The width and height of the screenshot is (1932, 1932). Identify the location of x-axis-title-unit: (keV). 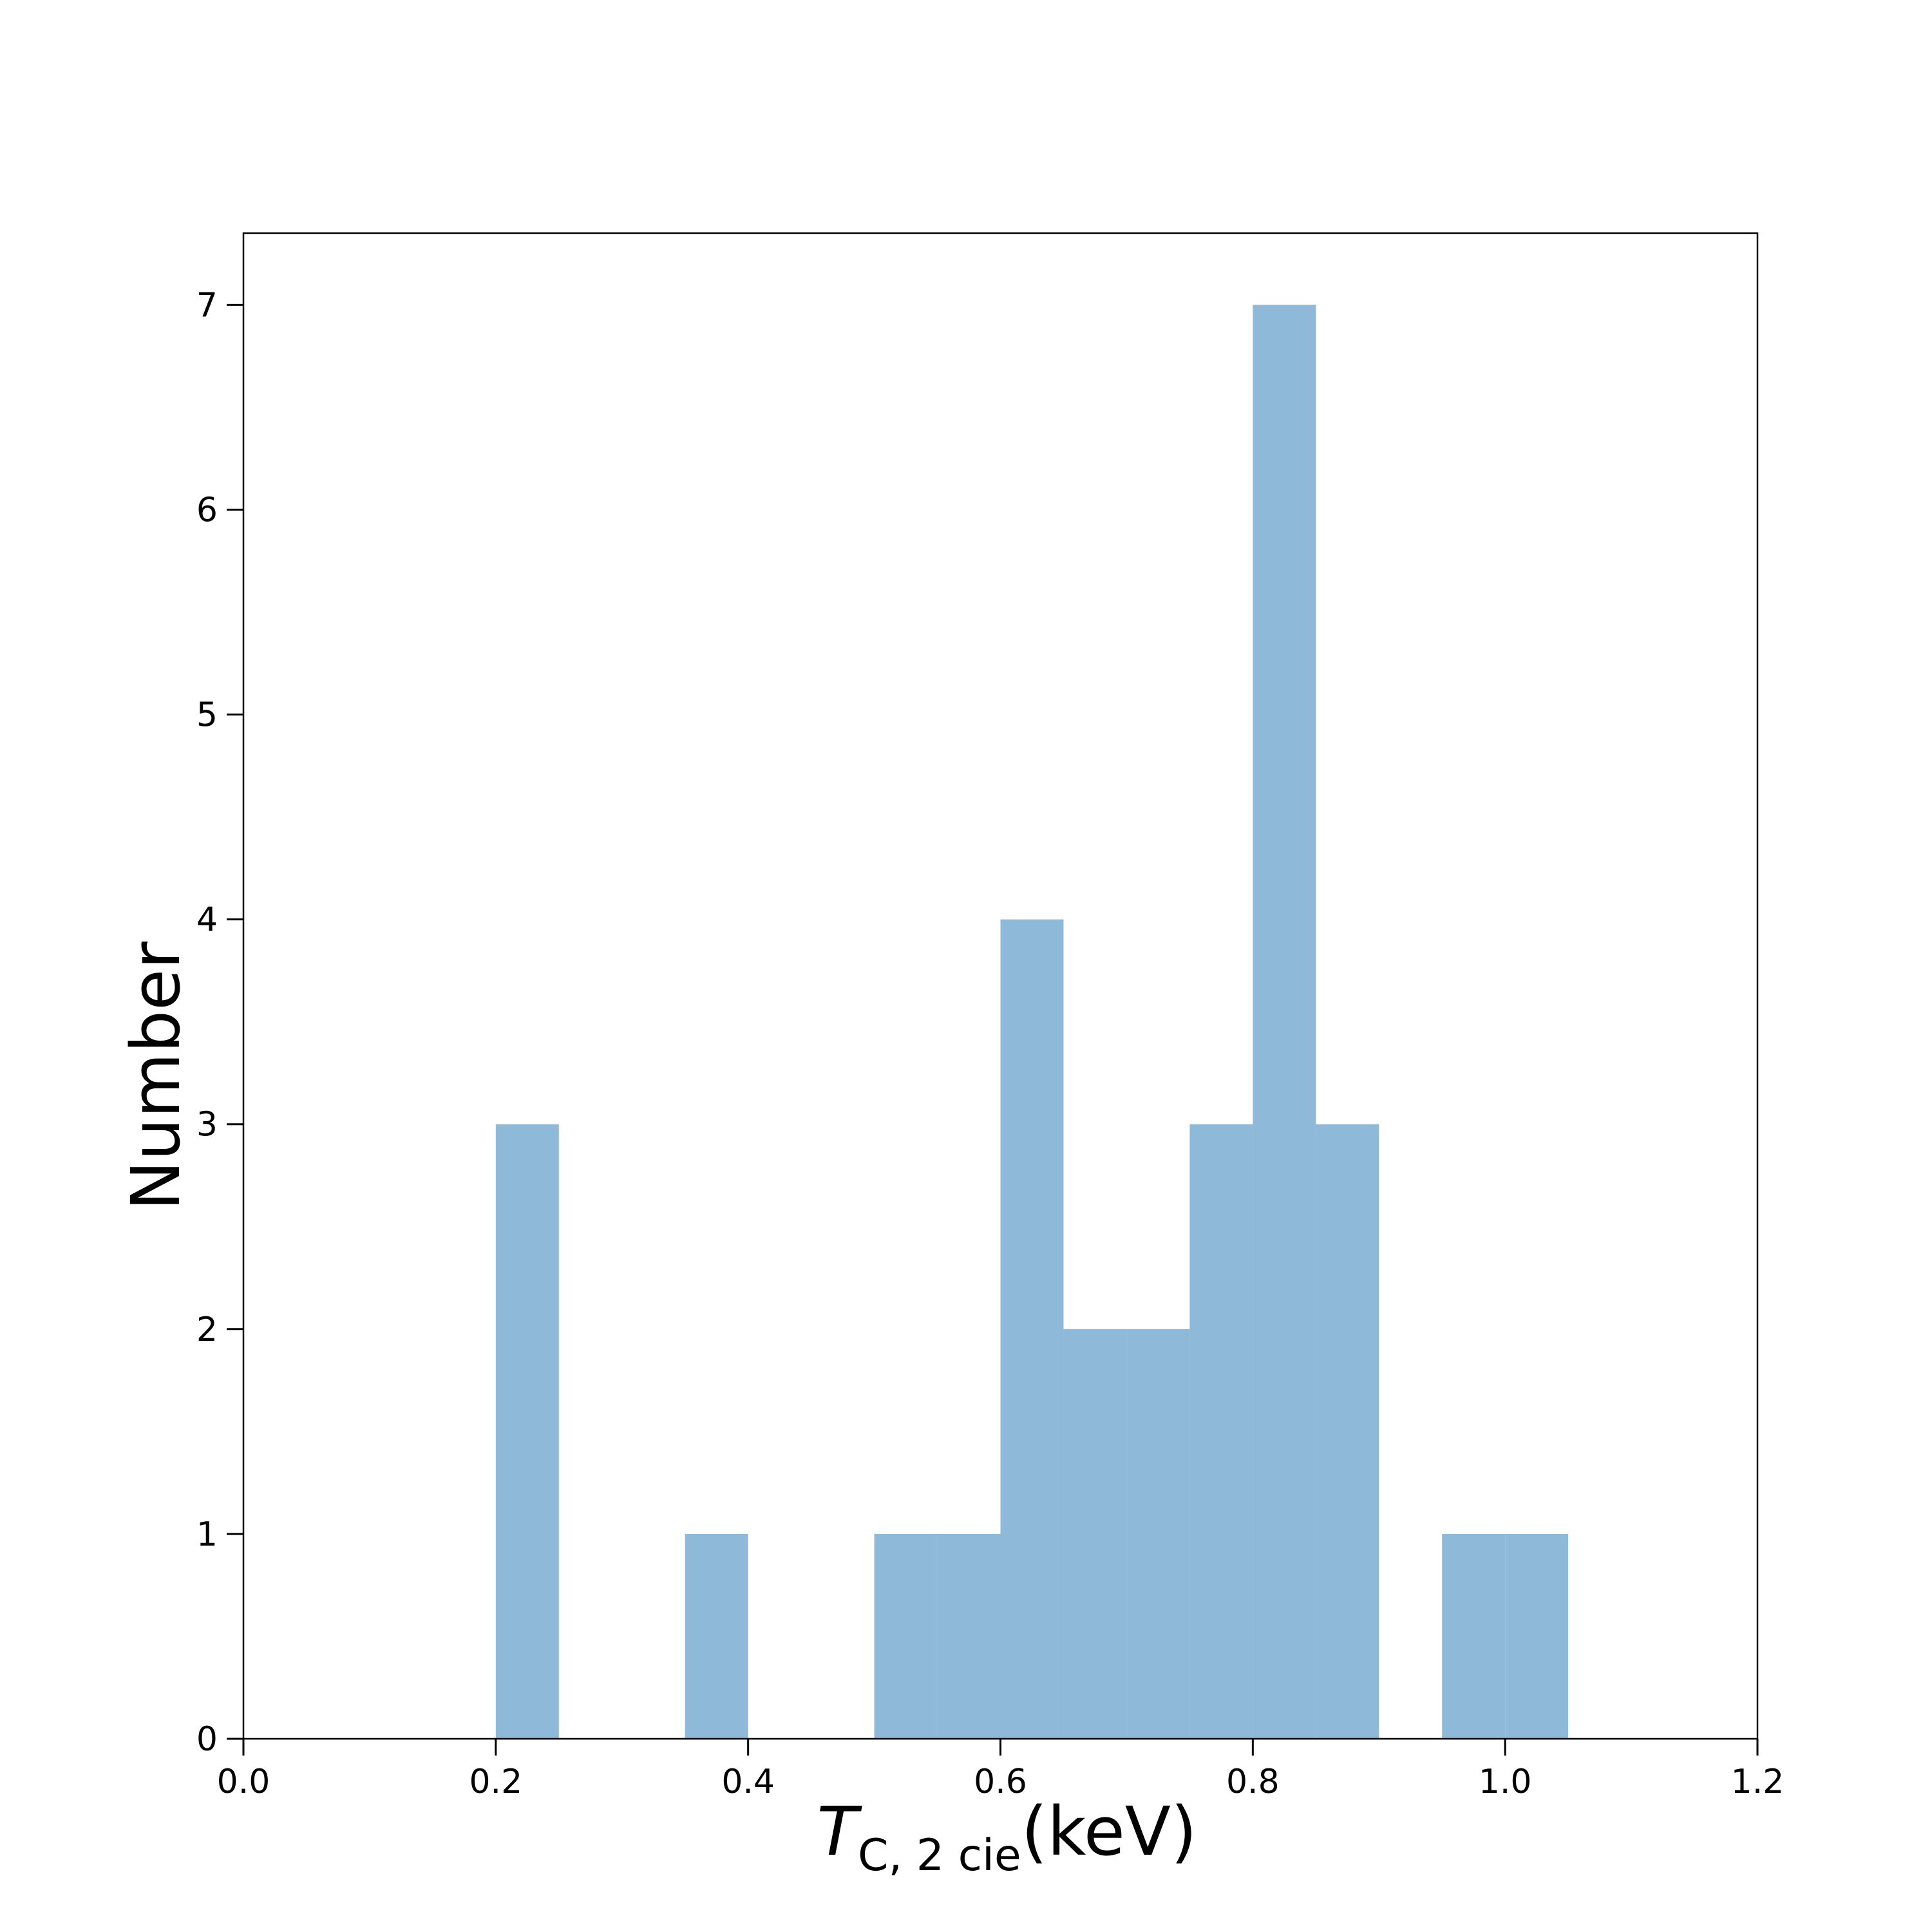
(1109, 1832).